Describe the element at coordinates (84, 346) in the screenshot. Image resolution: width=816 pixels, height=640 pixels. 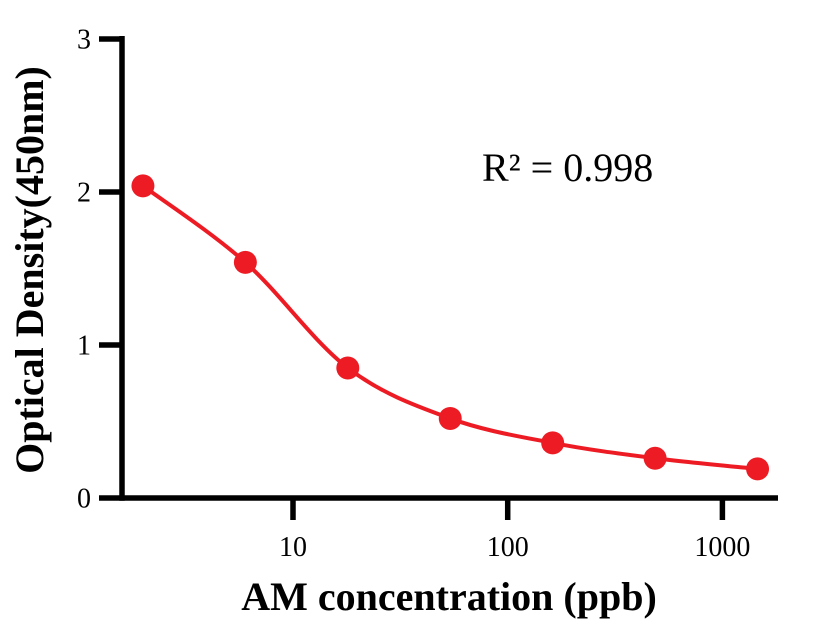
I see `y-tick-label-1: 1` at that location.